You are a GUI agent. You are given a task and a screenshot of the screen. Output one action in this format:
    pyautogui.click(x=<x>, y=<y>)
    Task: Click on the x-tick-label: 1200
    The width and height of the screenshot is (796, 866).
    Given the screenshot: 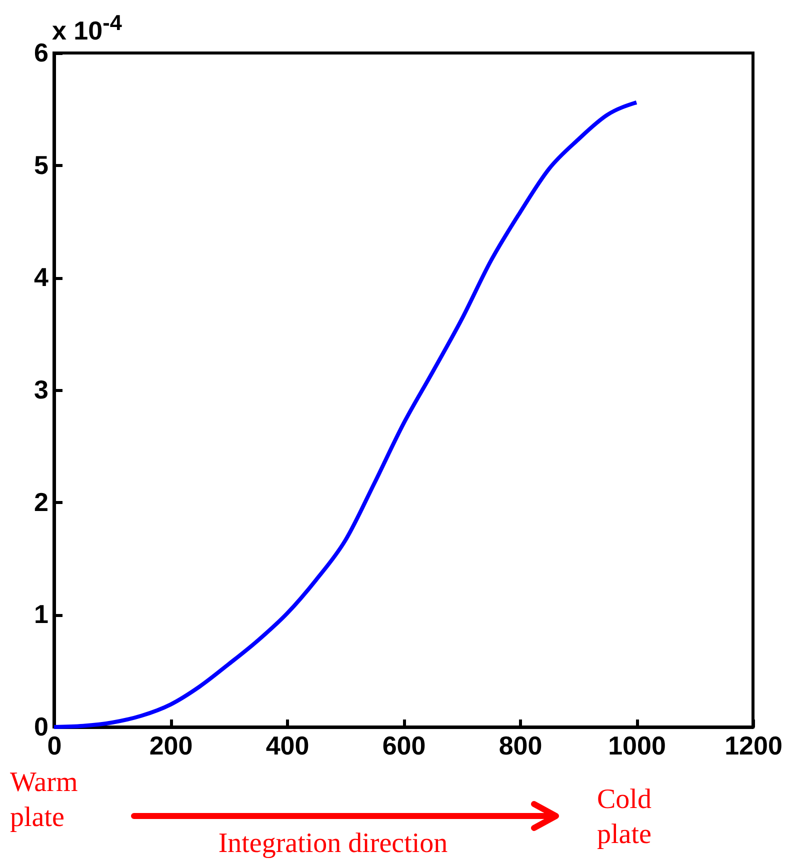 What is the action you would take?
    pyautogui.click(x=753, y=745)
    